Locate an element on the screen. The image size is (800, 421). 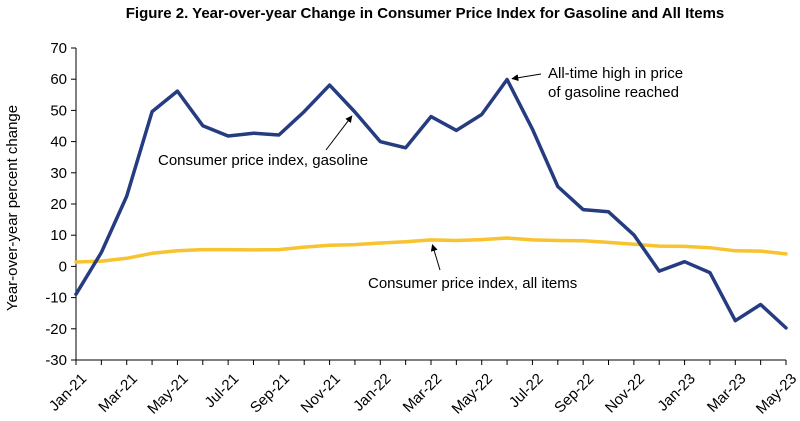
x-tick-label: Nov-21 is located at coordinates (321, 393).